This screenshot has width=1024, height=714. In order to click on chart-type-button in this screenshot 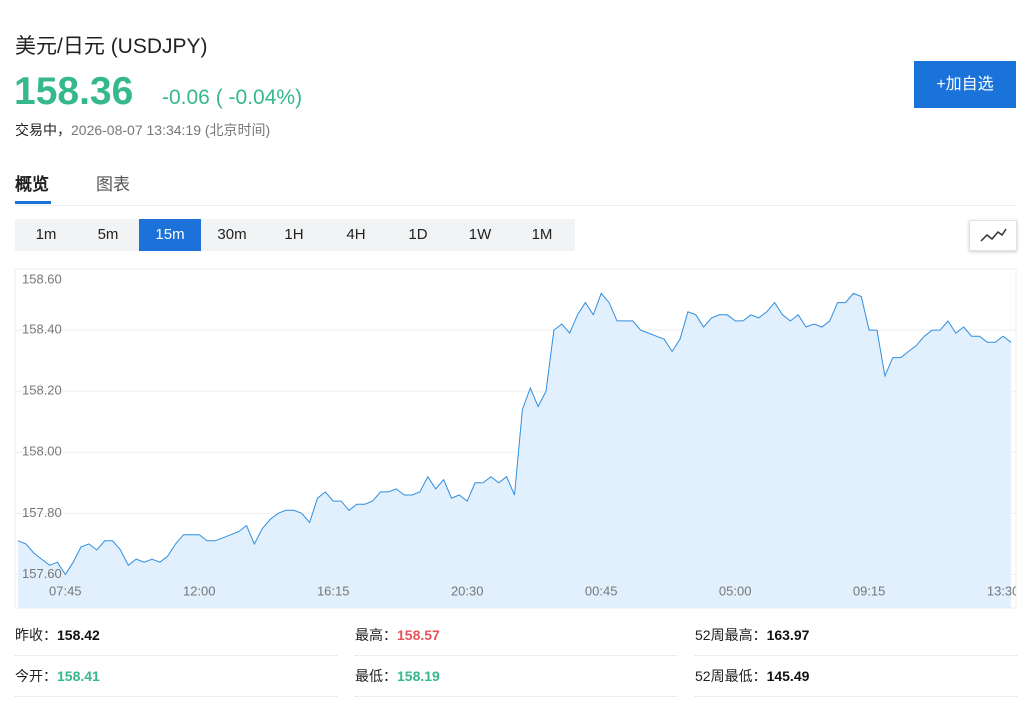, I will do `click(993, 235)`.